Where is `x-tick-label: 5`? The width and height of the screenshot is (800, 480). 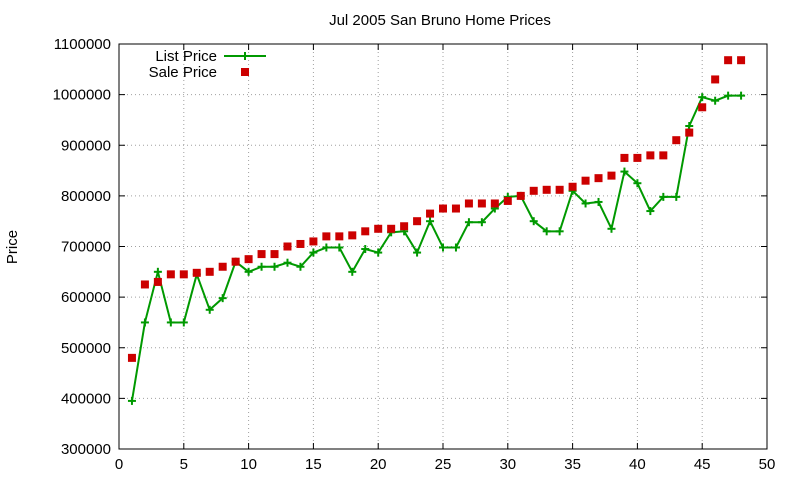
x-tick-label: 5 is located at coordinates (184, 464).